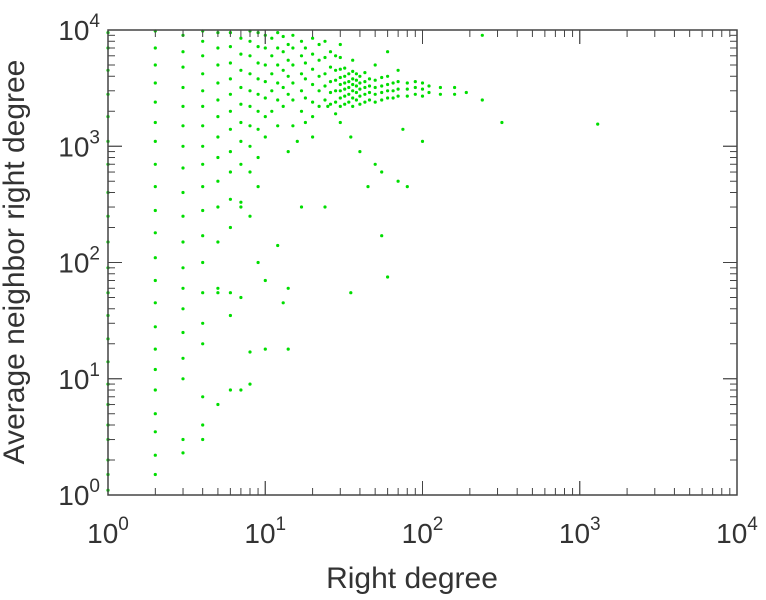 The height and width of the screenshot is (600, 766). I want to click on x-axis-title: Right degree, so click(412, 578).